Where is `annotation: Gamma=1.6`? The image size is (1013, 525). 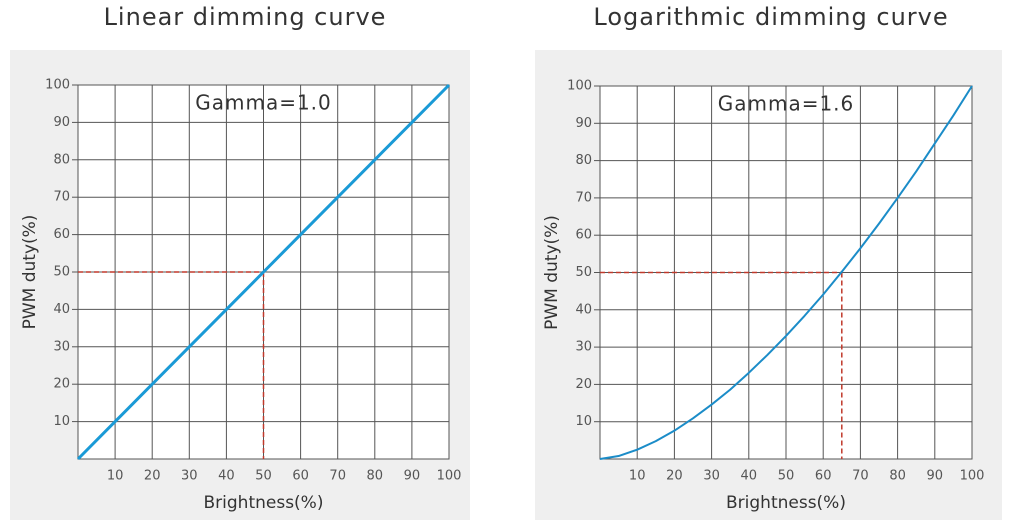 annotation: Gamma=1.6 is located at coordinates (786, 104).